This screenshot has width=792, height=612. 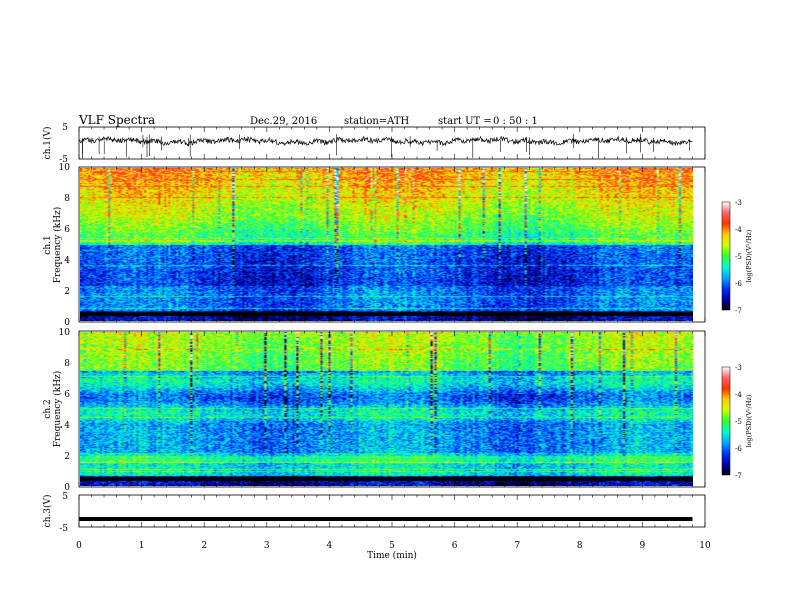 I want to click on station-label: station=ATH, so click(x=377, y=121).